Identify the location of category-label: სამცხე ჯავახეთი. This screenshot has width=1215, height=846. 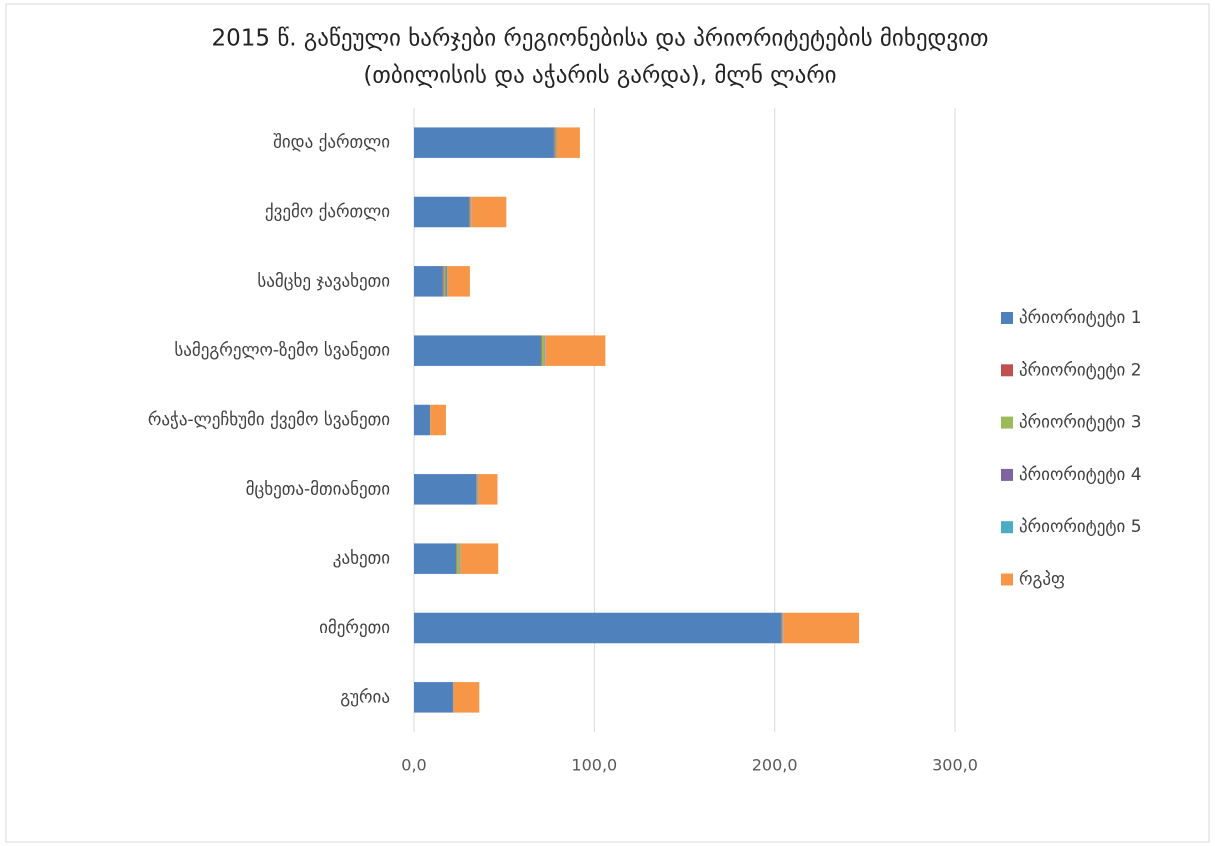
(323, 281).